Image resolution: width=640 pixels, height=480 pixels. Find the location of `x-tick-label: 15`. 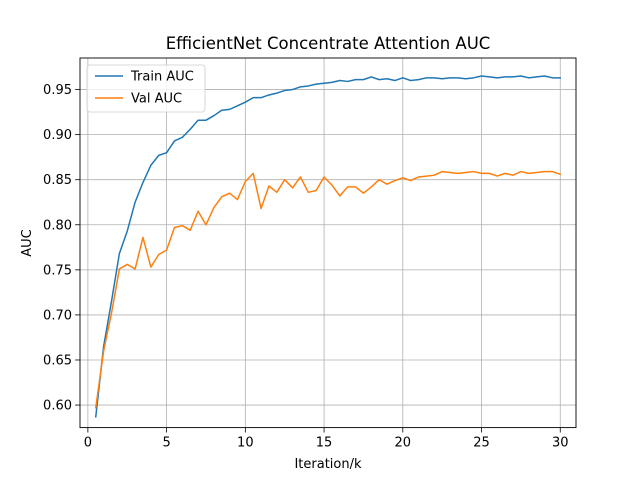

x-tick-label: 15 is located at coordinates (324, 443).